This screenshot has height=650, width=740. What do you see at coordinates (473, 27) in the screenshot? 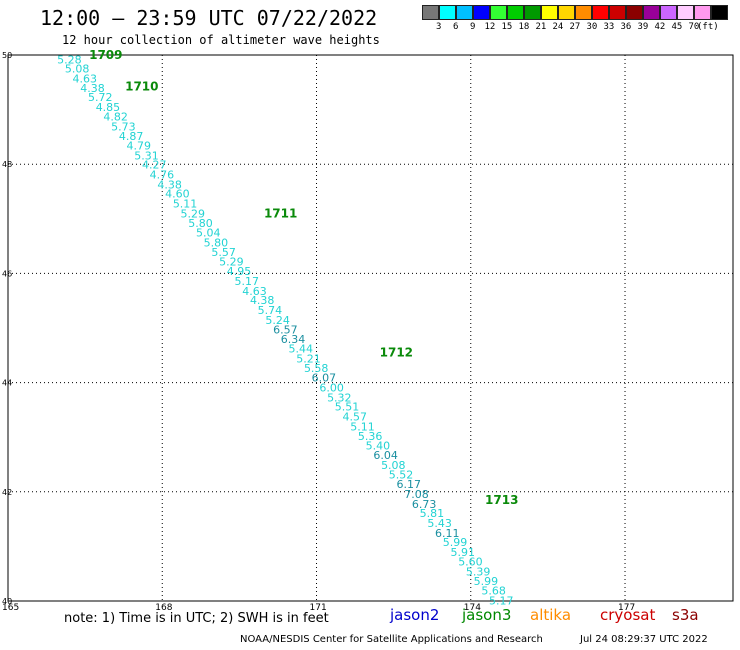
I see `scale-tick-label: 9` at bounding box center [473, 27].